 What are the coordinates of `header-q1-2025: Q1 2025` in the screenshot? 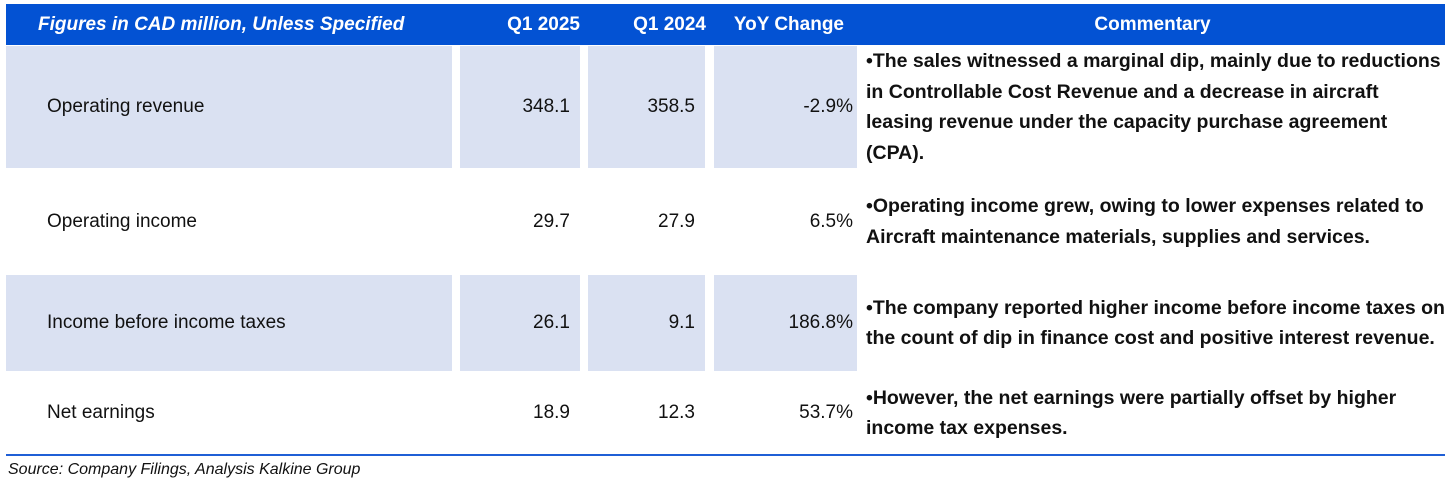 It's located at (543, 24).